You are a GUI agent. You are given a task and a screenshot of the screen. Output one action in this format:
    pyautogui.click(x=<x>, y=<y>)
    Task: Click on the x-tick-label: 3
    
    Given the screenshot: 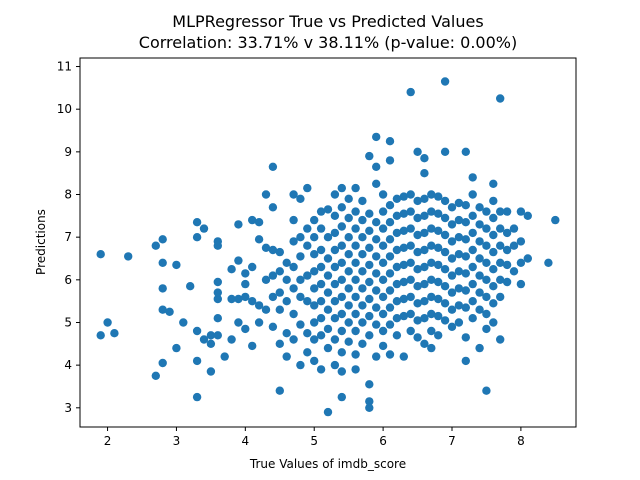 What is the action you would take?
    pyautogui.click(x=177, y=441)
    